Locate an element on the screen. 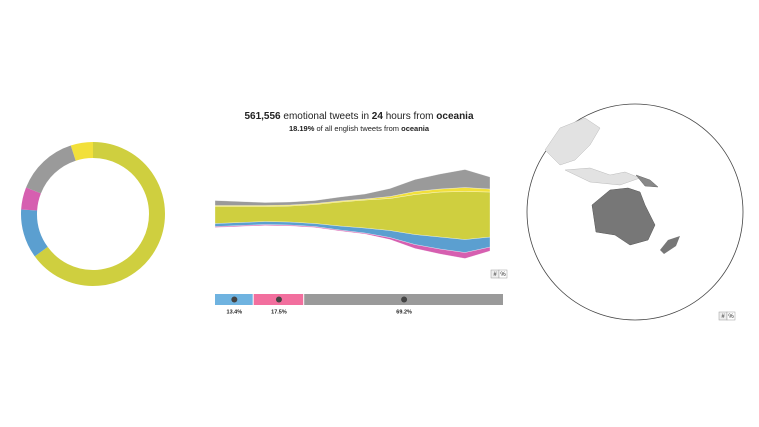 The image size is (759, 427). indonesia is located at coordinates (602, 176).